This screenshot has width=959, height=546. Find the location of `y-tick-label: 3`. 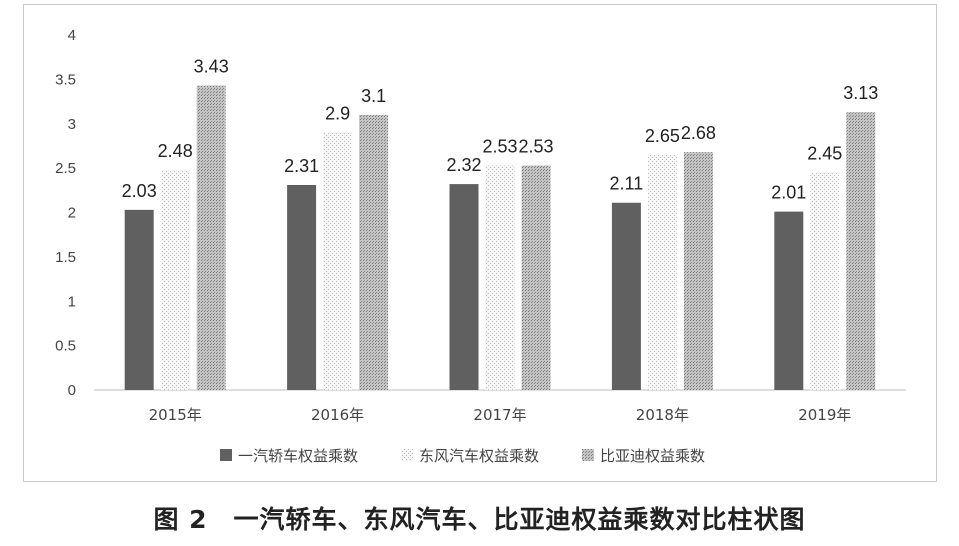

y-tick-label: 3 is located at coordinates (72, 124).